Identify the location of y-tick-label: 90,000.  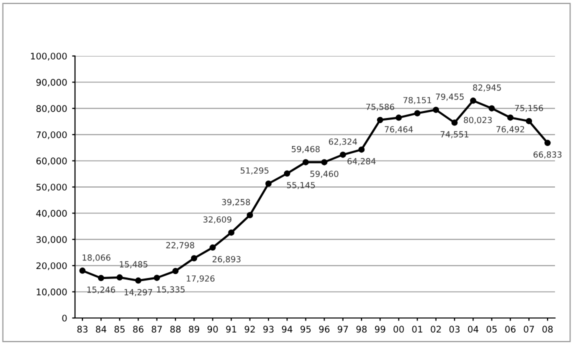
(51, 82).